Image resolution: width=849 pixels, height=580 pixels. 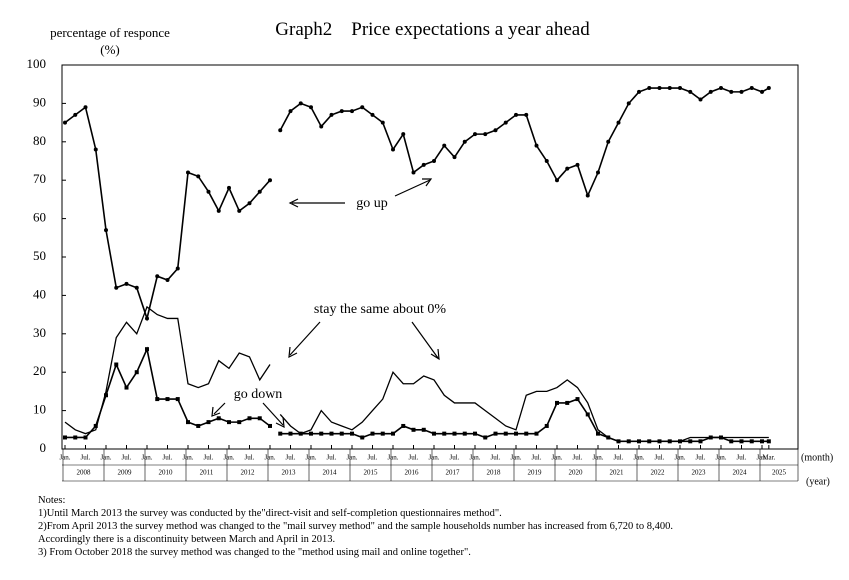 I want to click on year-label: 2011, so click(x=207, y=473).